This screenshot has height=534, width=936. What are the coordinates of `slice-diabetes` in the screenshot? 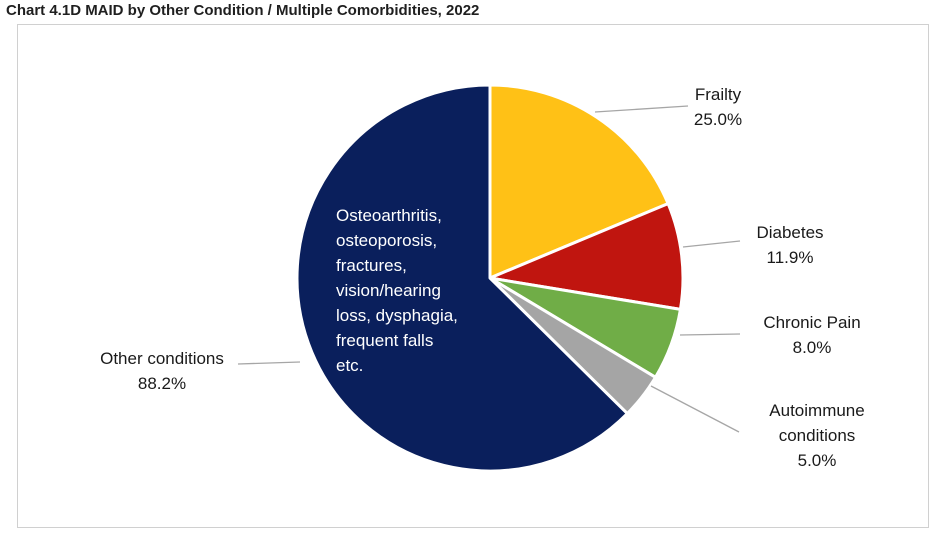 It's located at (586, 256).